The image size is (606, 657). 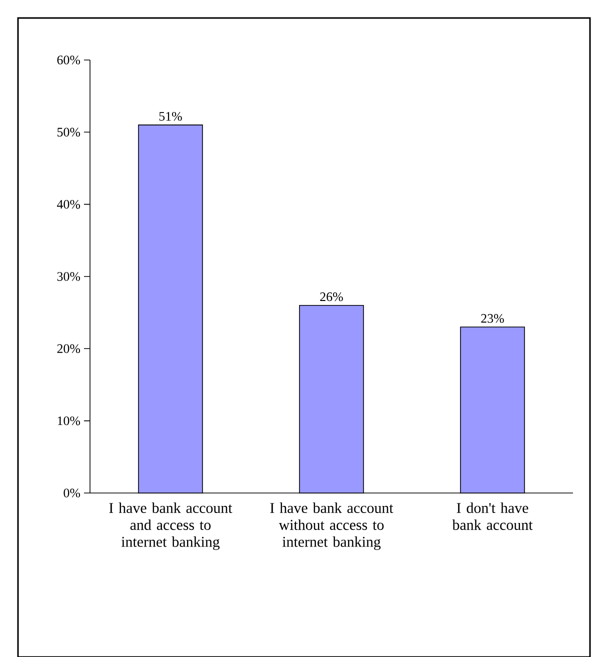 I want to click on data-label: 23%, so click(x=492, y=318).